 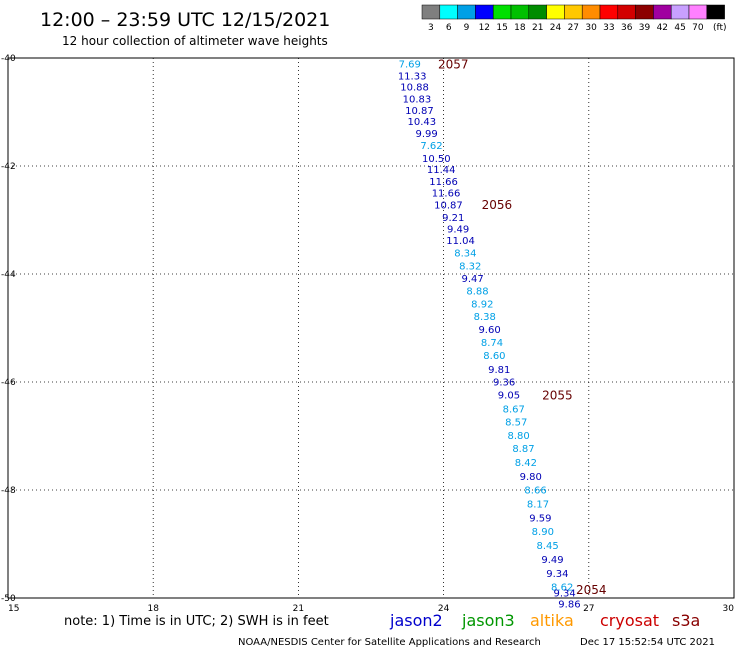 I want to click on color-bin-label: 24, so click(x=556, y=28).